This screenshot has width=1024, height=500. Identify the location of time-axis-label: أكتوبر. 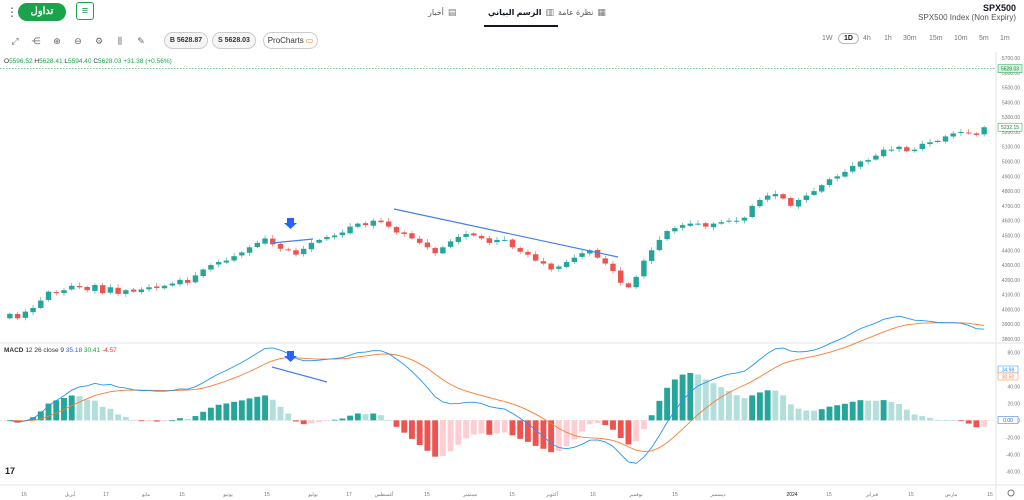
(552, 494).